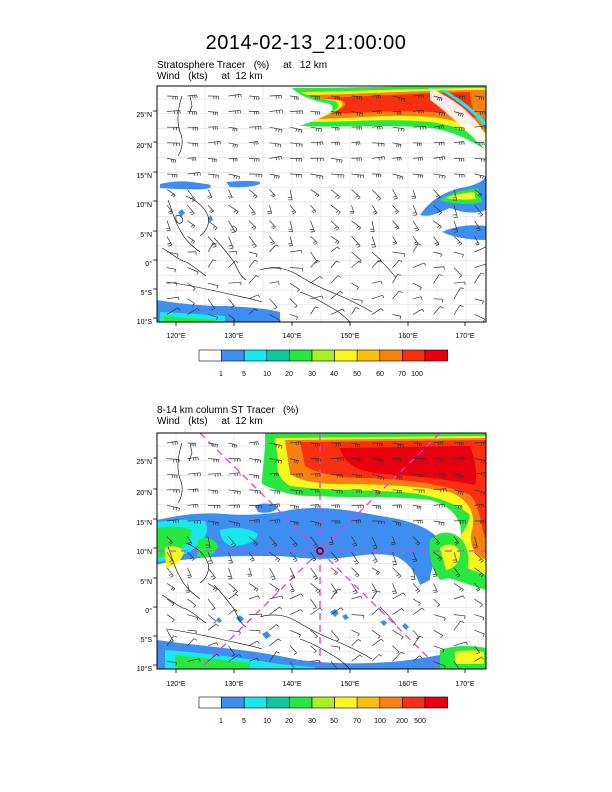 The width and height of the screenshot is (612, 792). I want to click on top-colorbar-label: 5, so click(244, 374).